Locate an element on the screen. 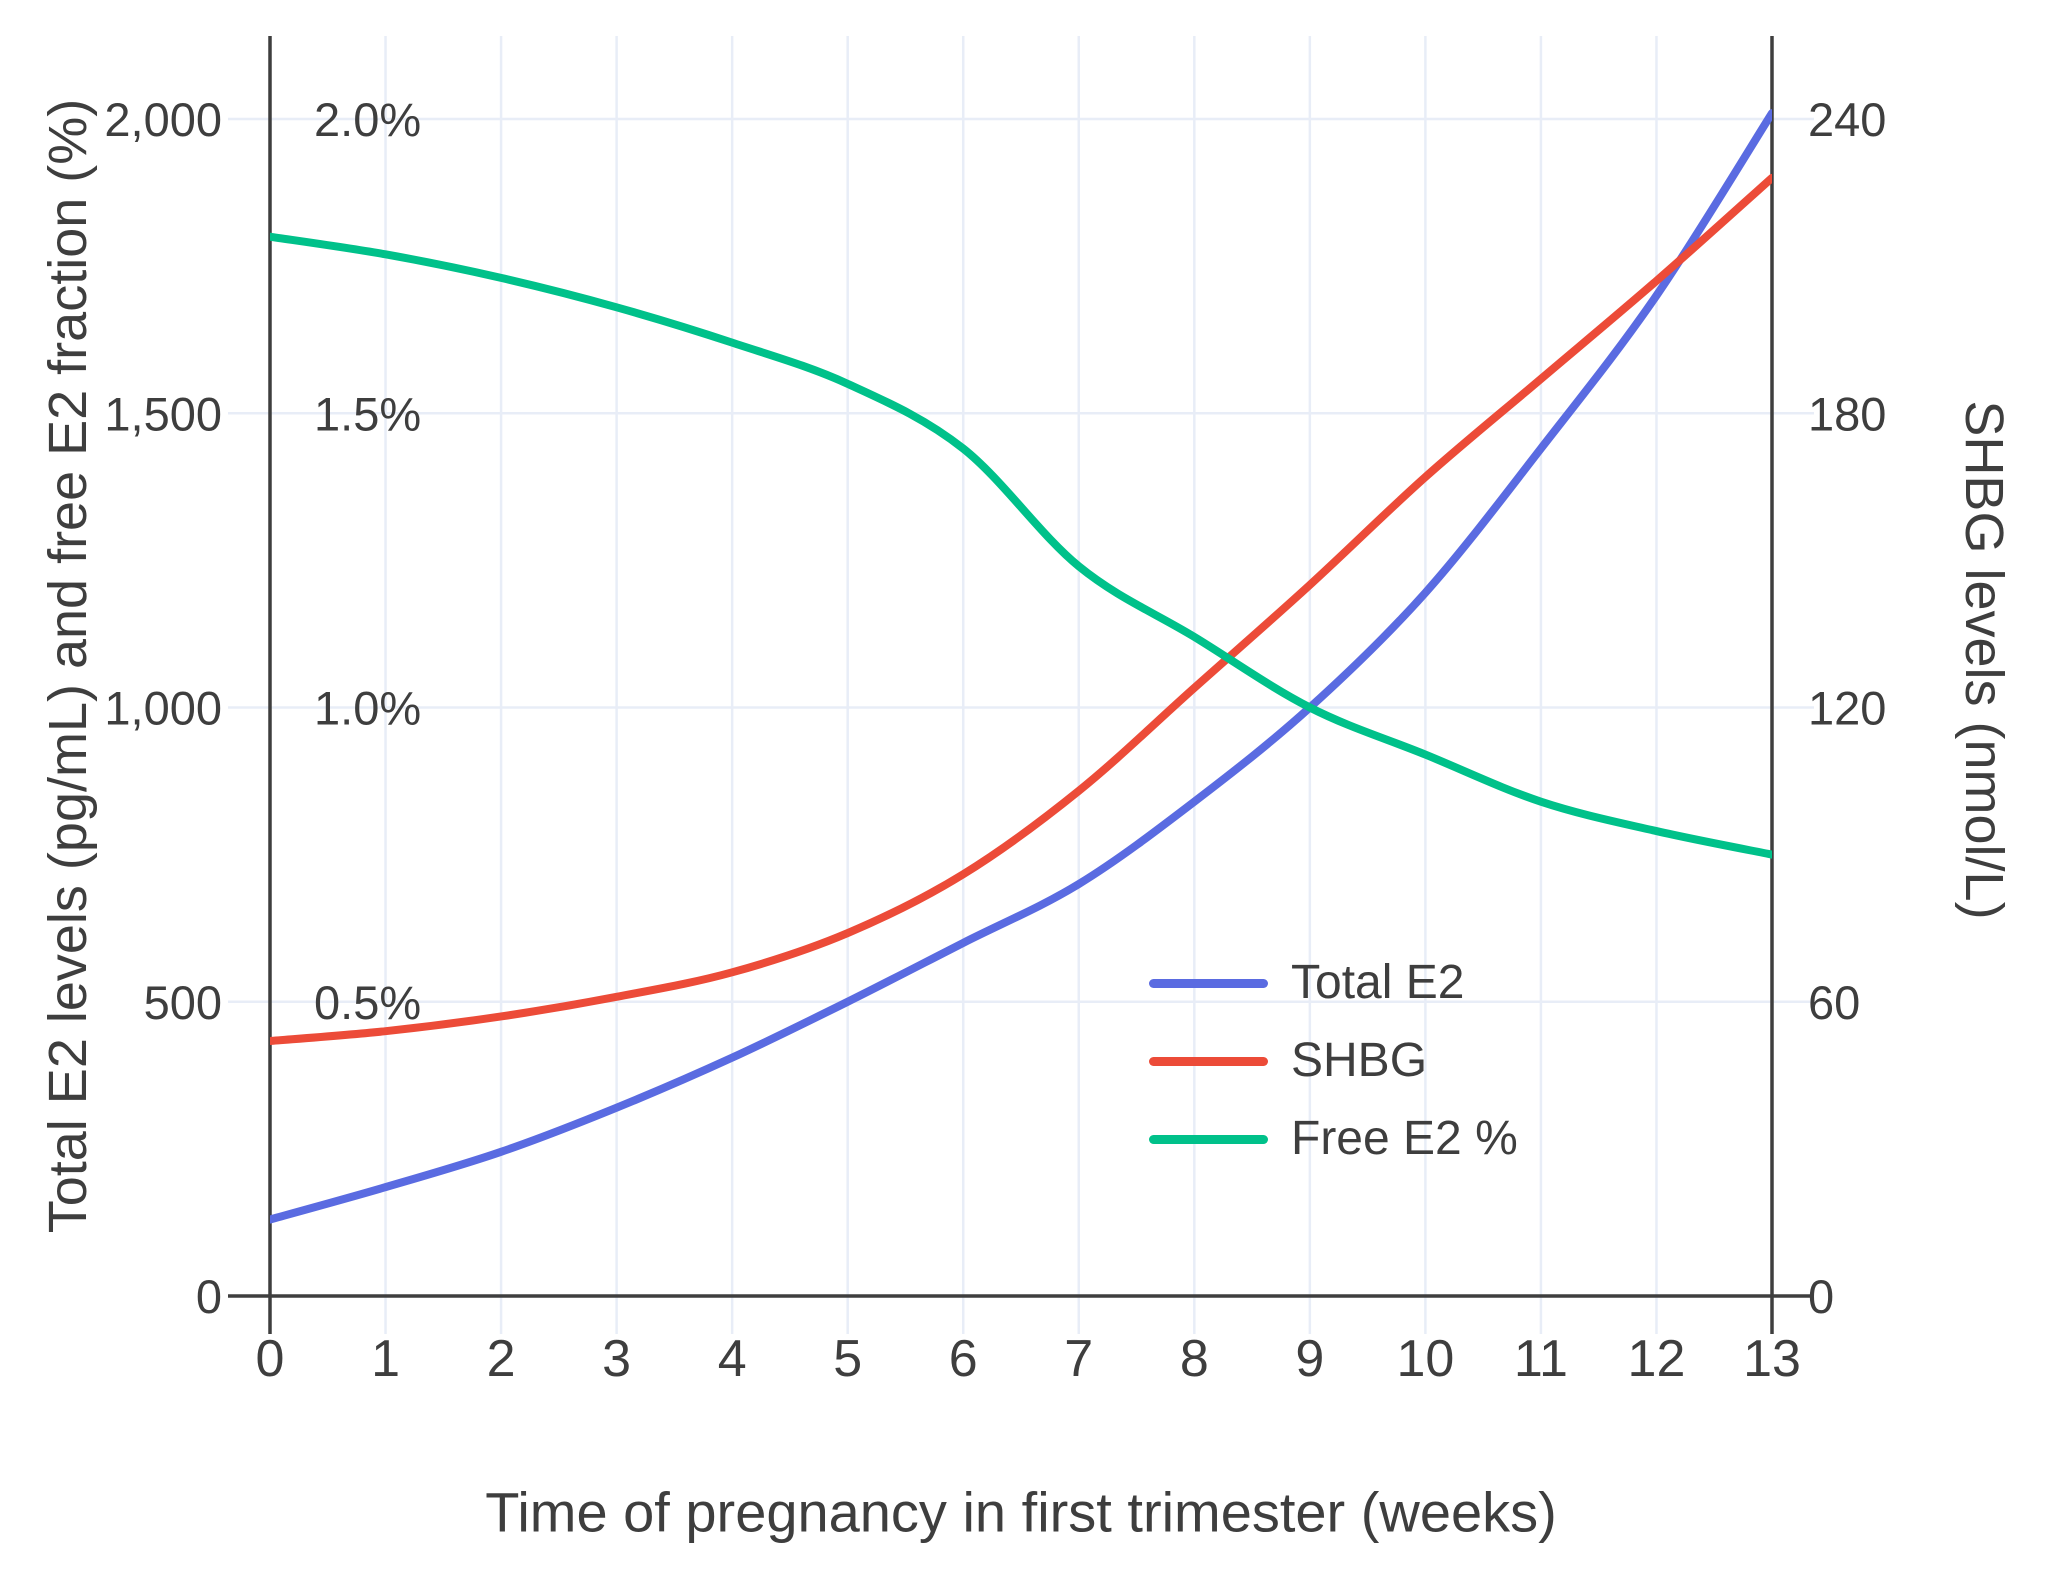  x-tick-label: 4 is located at coordinates (732, 1359).